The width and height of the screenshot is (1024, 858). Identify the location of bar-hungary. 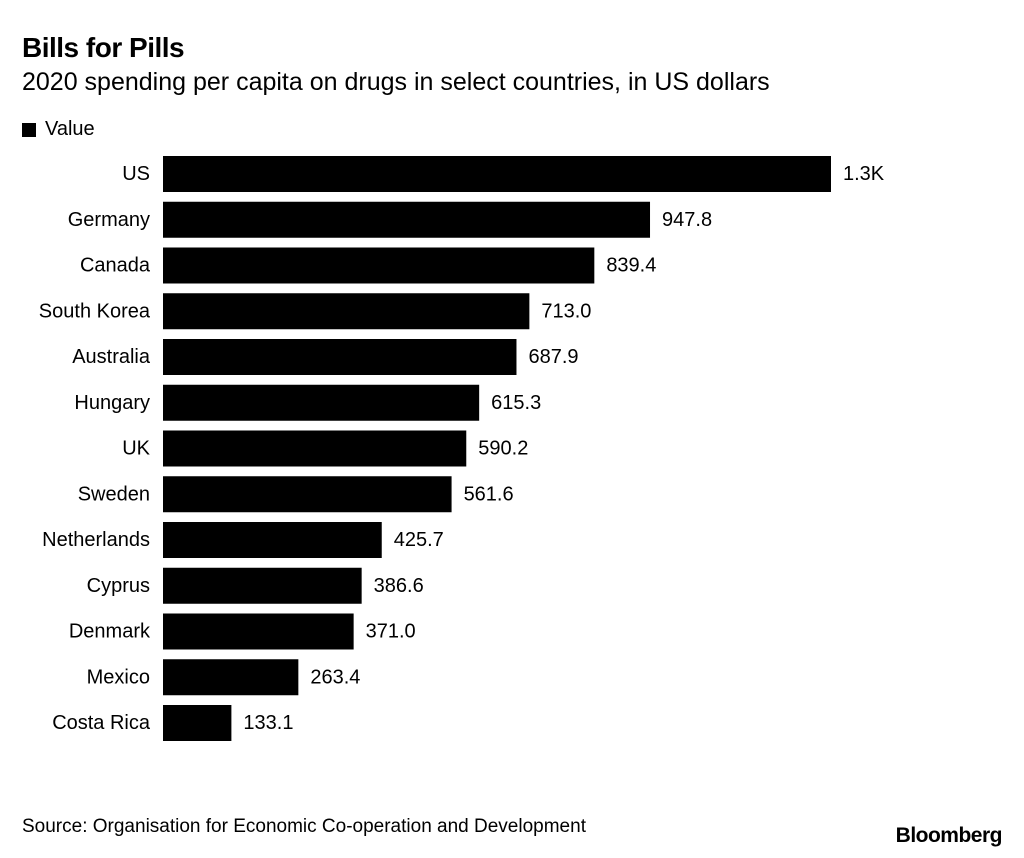
(321, 402).